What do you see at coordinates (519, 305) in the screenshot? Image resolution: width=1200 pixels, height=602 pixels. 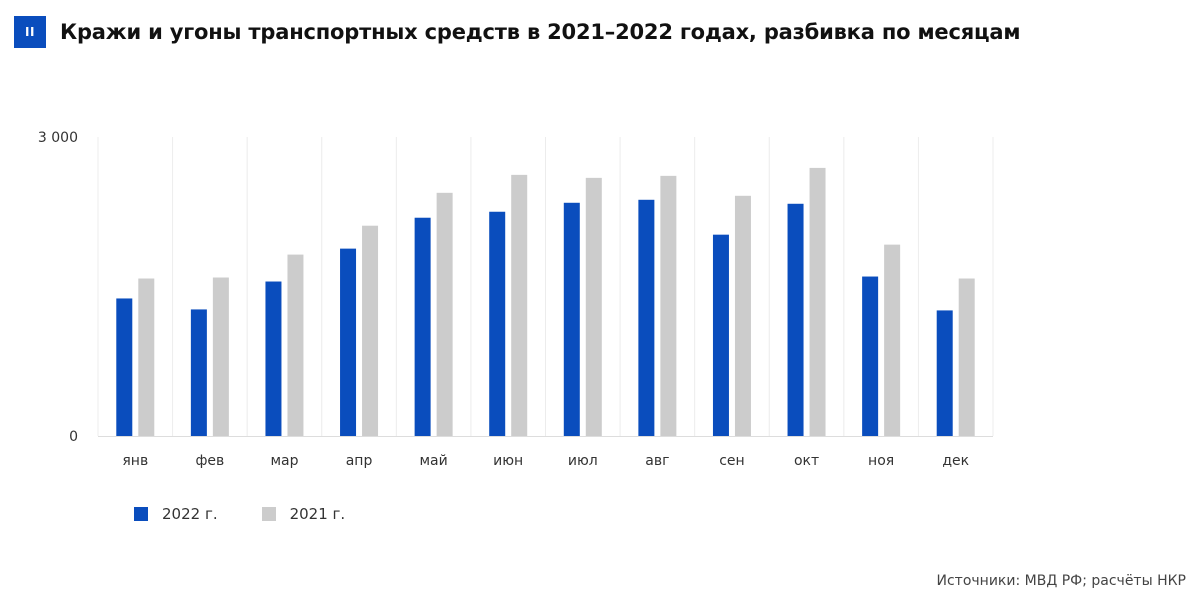 I see `bar-2021-июн` at bounding box center [519, 305].